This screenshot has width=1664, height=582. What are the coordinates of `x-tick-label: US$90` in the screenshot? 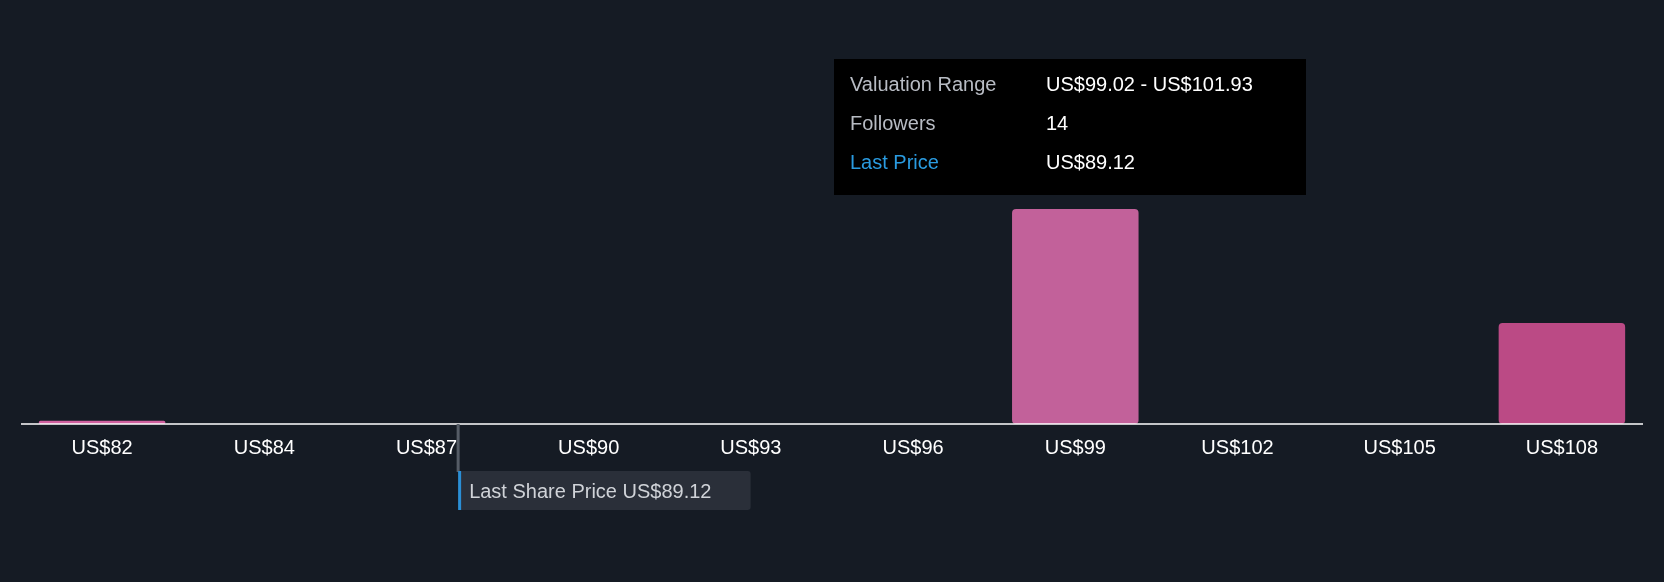 It's located at (589, 447).